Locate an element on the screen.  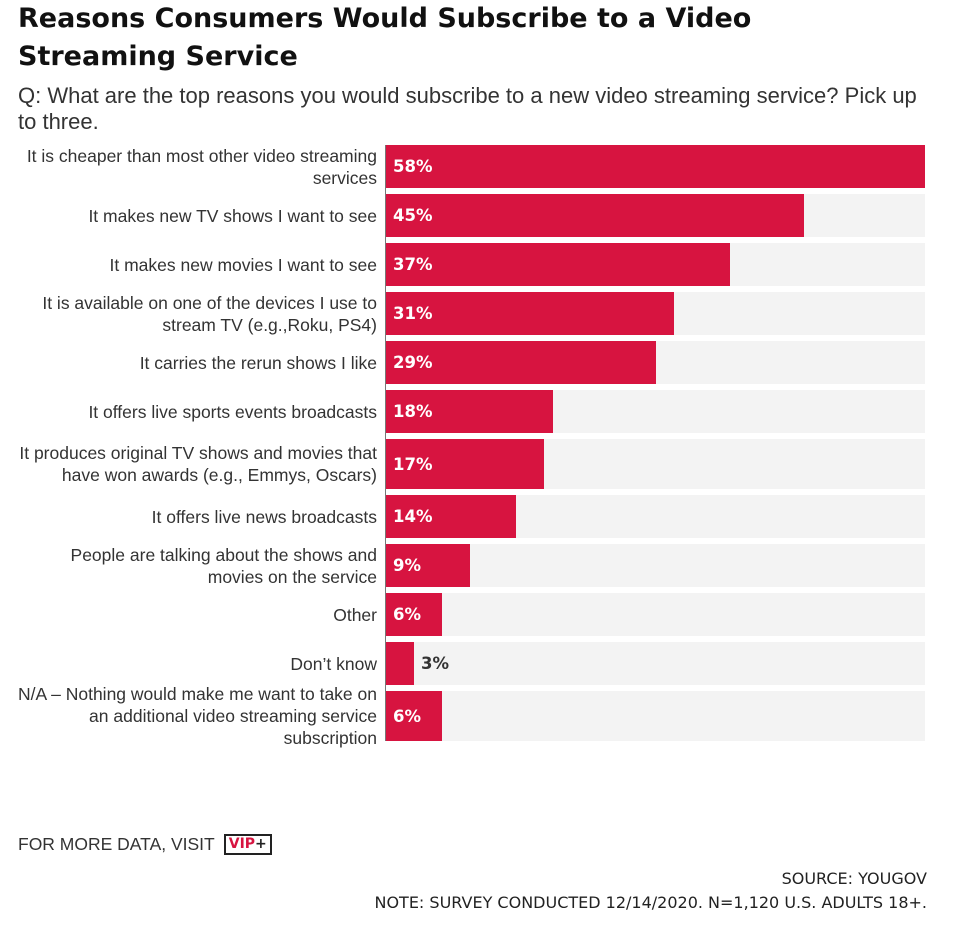
bar-value-label: 3% is located at coordinates (435, 663).